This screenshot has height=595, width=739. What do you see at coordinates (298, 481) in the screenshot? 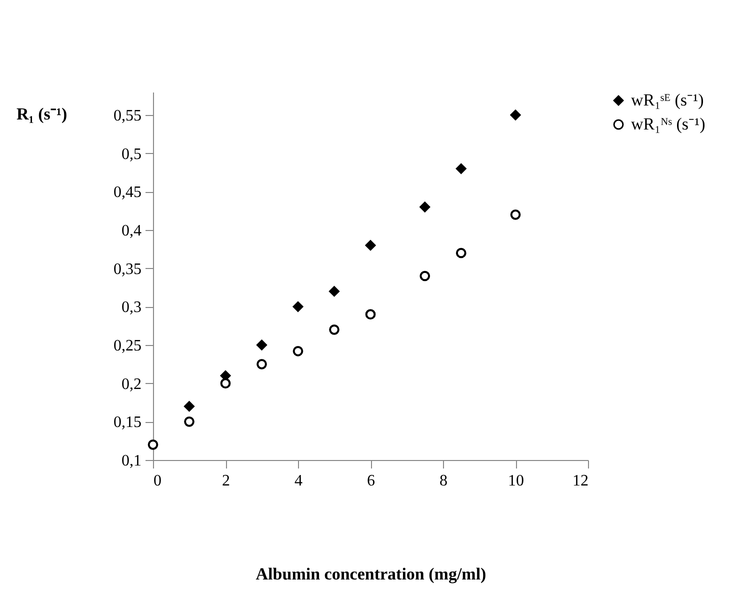
I see `x-tick-label: 4` at bounding box center [298, 481].